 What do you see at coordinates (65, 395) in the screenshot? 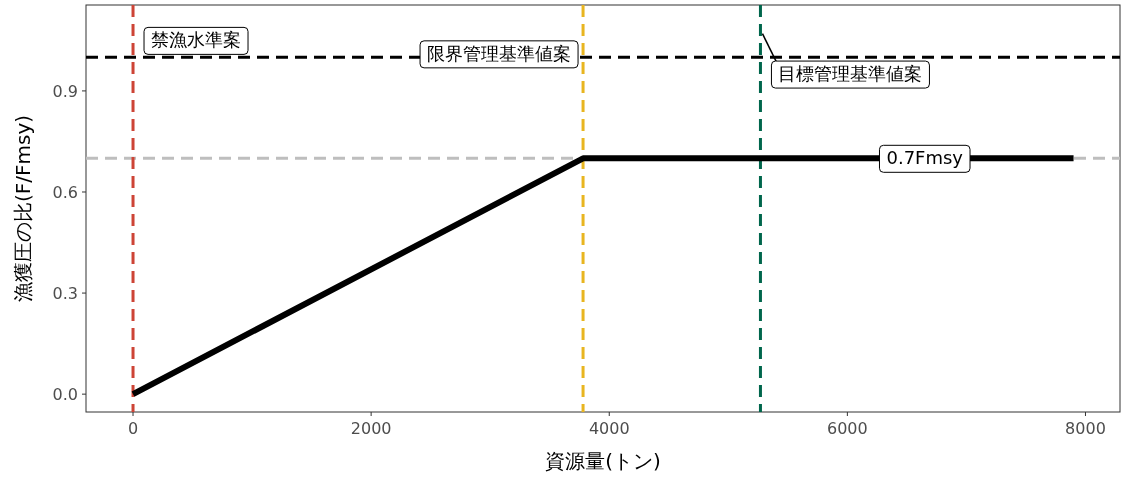
I see `y-tick-label: 0.0` at bounding box center [65, 395].